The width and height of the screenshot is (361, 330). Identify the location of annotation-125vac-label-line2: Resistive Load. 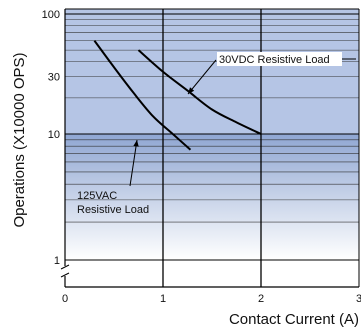
(113, 210).